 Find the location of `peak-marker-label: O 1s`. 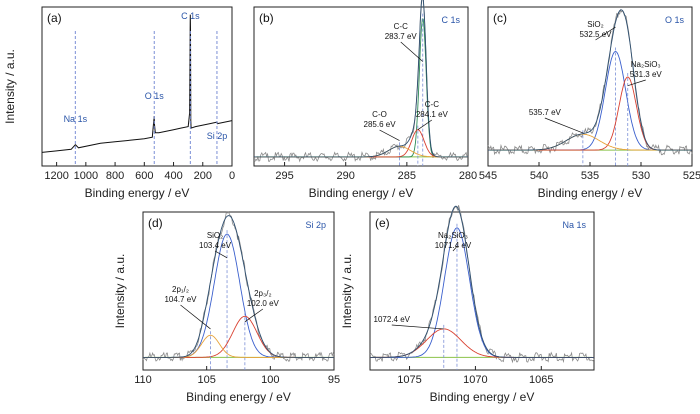

peak-marker-label: O 1s is located at coordinates (155, 96).